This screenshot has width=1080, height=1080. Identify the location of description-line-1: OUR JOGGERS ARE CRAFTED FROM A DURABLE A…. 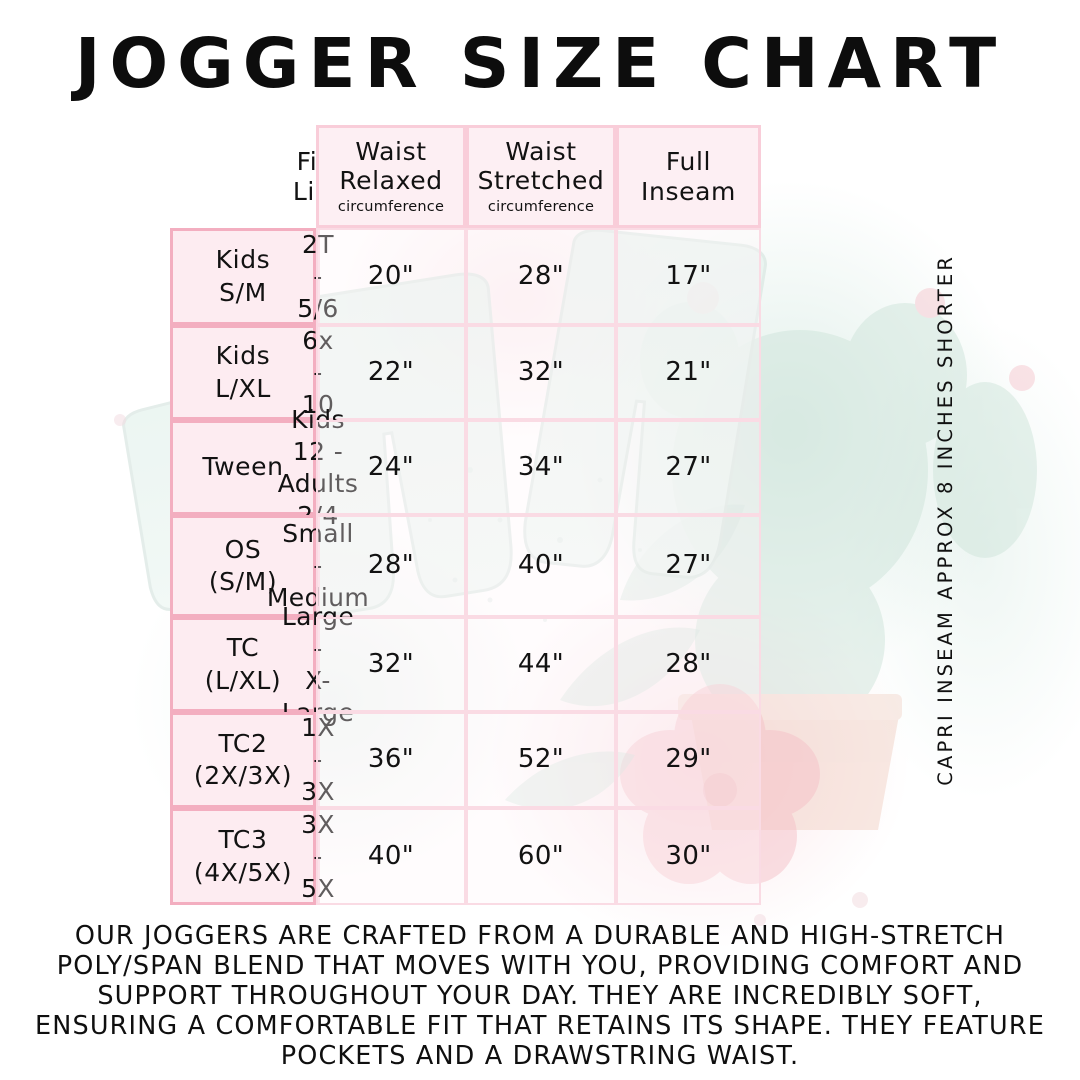
(540, 936).